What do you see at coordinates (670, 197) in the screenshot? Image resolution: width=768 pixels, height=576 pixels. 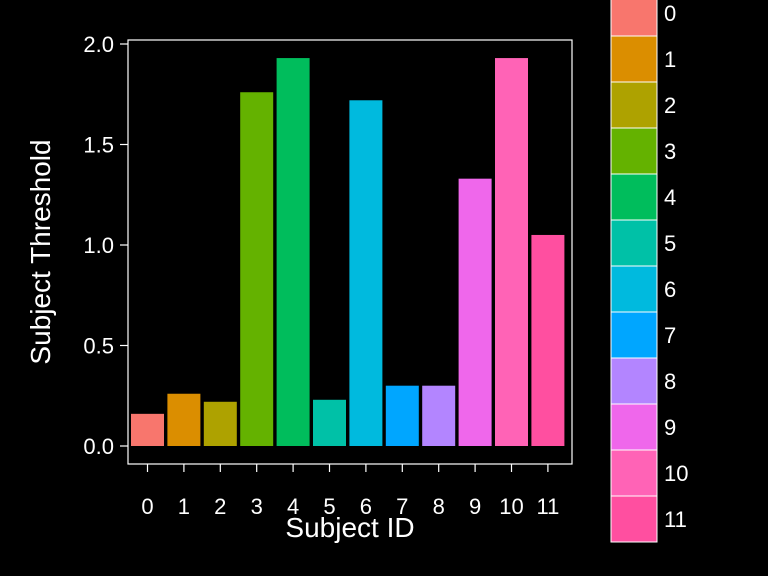 I see `legend-label: 4` at bounding box center [670, 197].